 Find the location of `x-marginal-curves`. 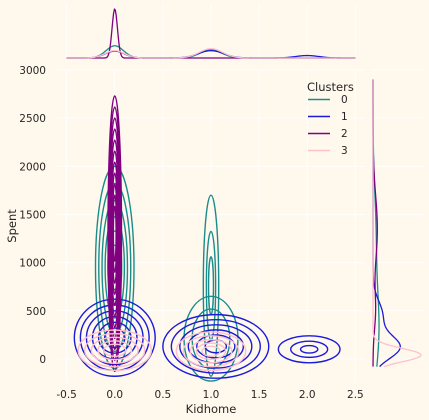

x-marginal-curves is located at coordinates (211, 33).